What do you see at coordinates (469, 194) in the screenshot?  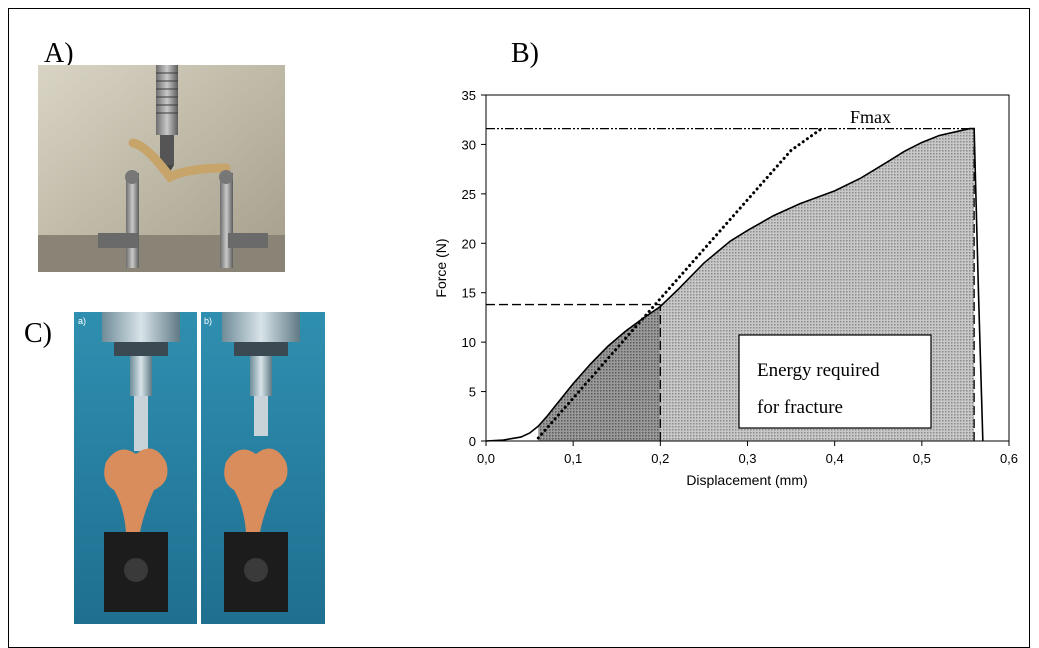 I see `y-tick-label: 25` at bounding box center [469, 194].